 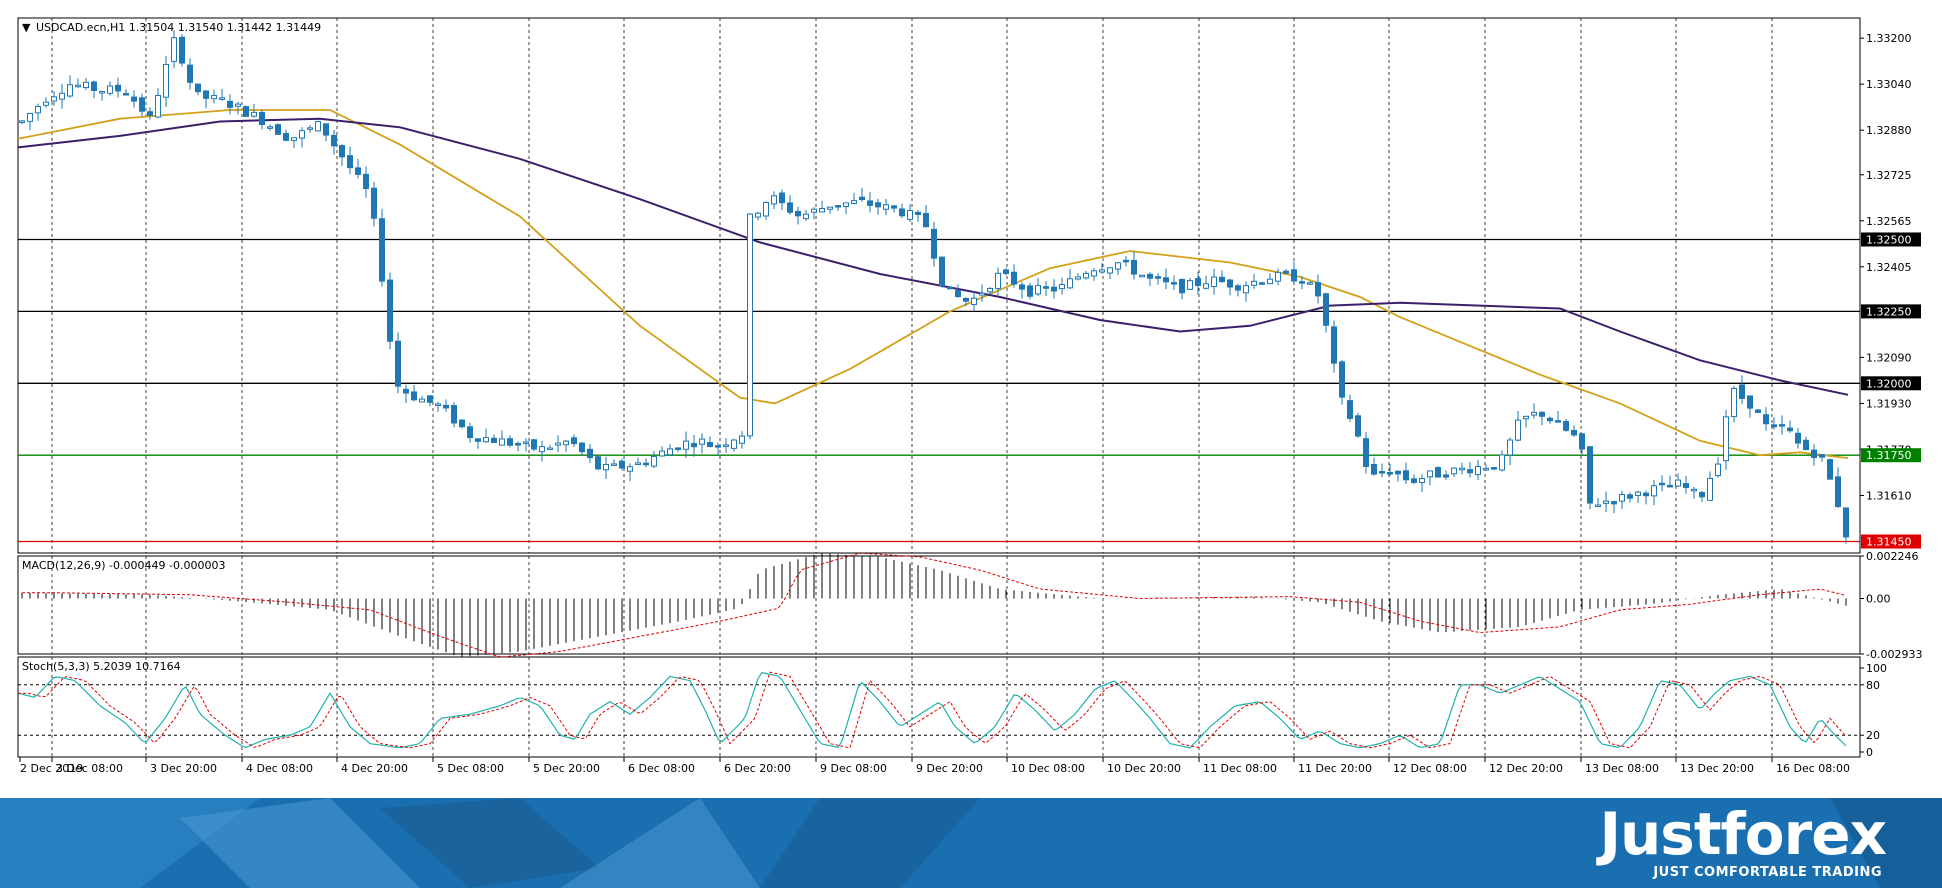 What do you see at coordinates (939, 707) in the screenshot?
I see `stoch-panel` at bounding box center [939, 707].